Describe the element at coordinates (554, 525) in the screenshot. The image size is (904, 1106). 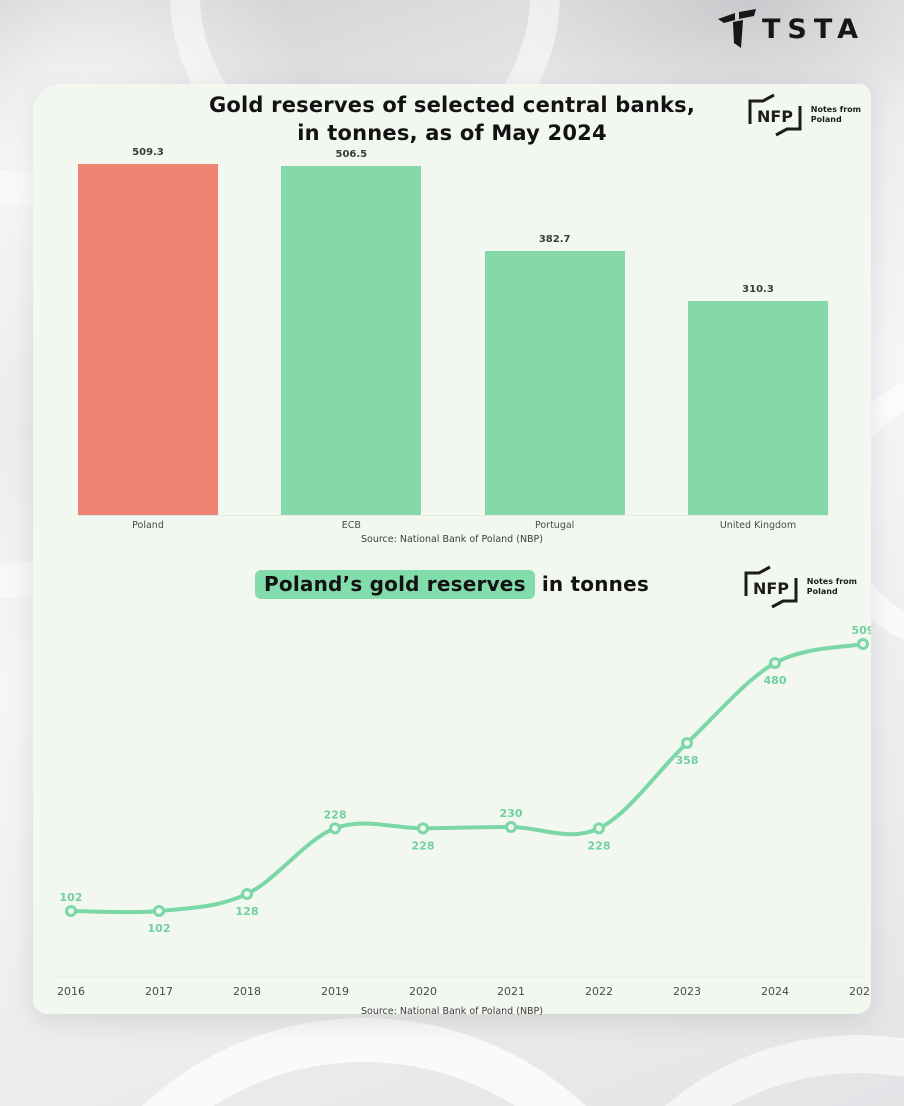
I see `bar-category-label: Portugal` at that location.